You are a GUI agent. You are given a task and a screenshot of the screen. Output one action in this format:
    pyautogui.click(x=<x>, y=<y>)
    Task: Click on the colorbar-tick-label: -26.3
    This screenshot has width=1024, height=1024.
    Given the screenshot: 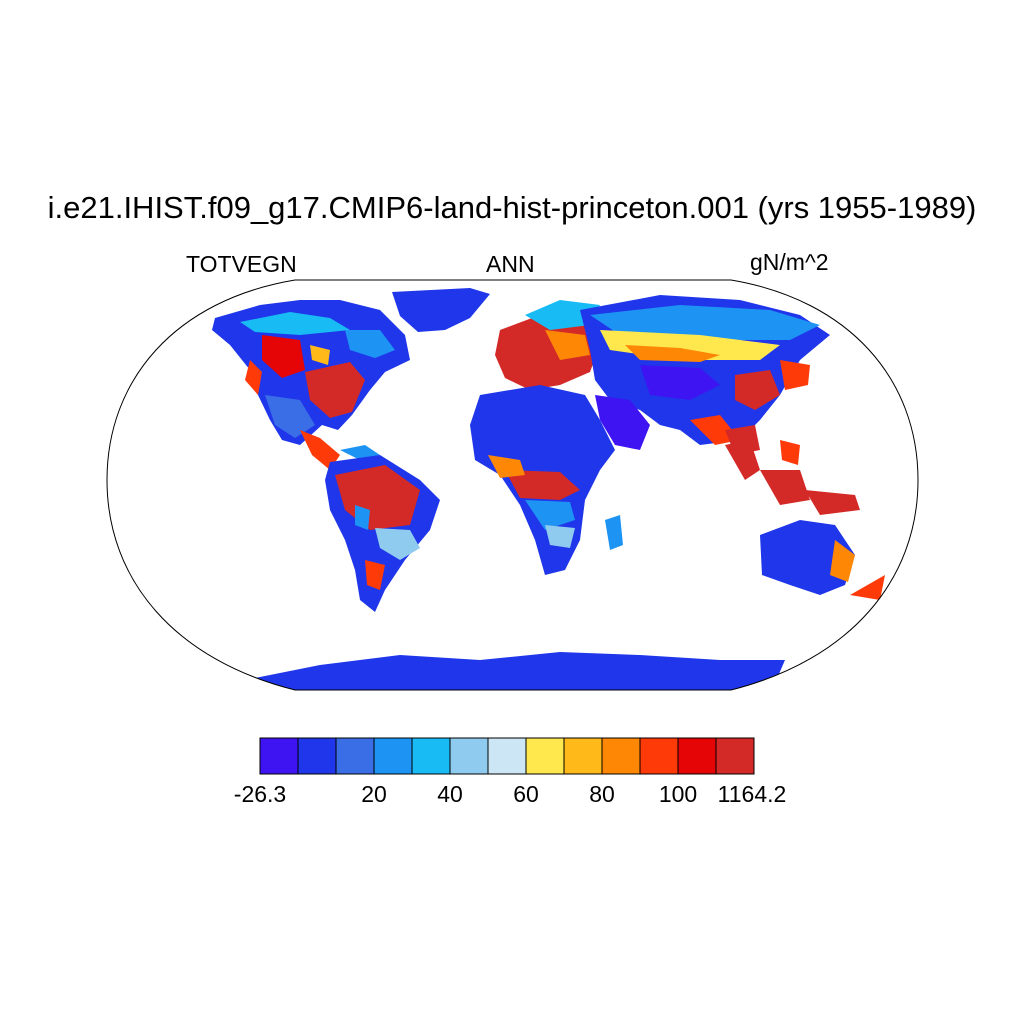 What is the action you would take?
    pyautogui.click(x=260, y=794)
    